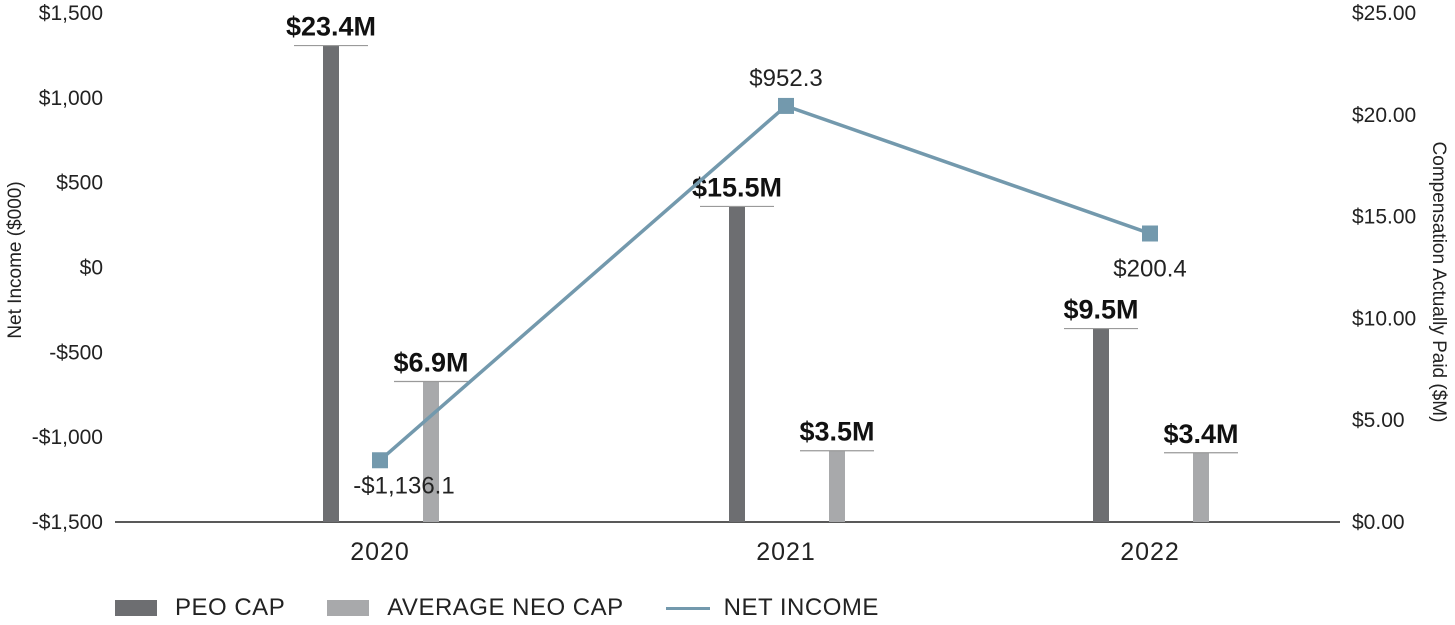 The width and height of the screenshot is (1455, 625). I want to click on left-axis-tick-label: -$1,500, so click(67, 522).